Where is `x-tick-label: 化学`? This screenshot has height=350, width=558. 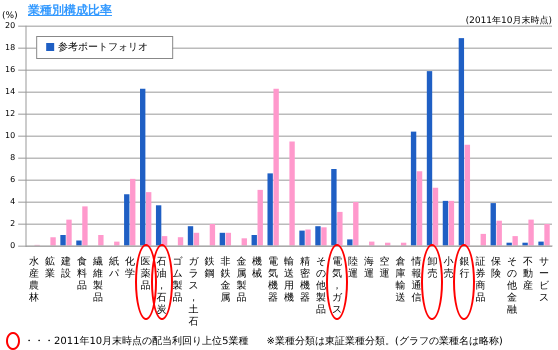
x-tick-label: 化学 is located at coordinates (129, 268).